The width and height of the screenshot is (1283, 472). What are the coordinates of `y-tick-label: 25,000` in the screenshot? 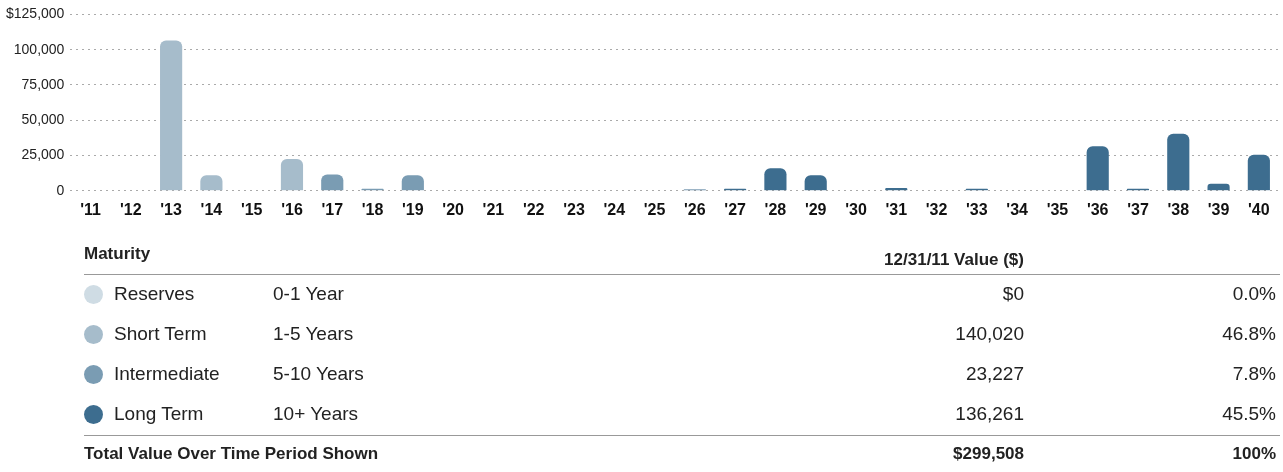 It's located at (43, 154).